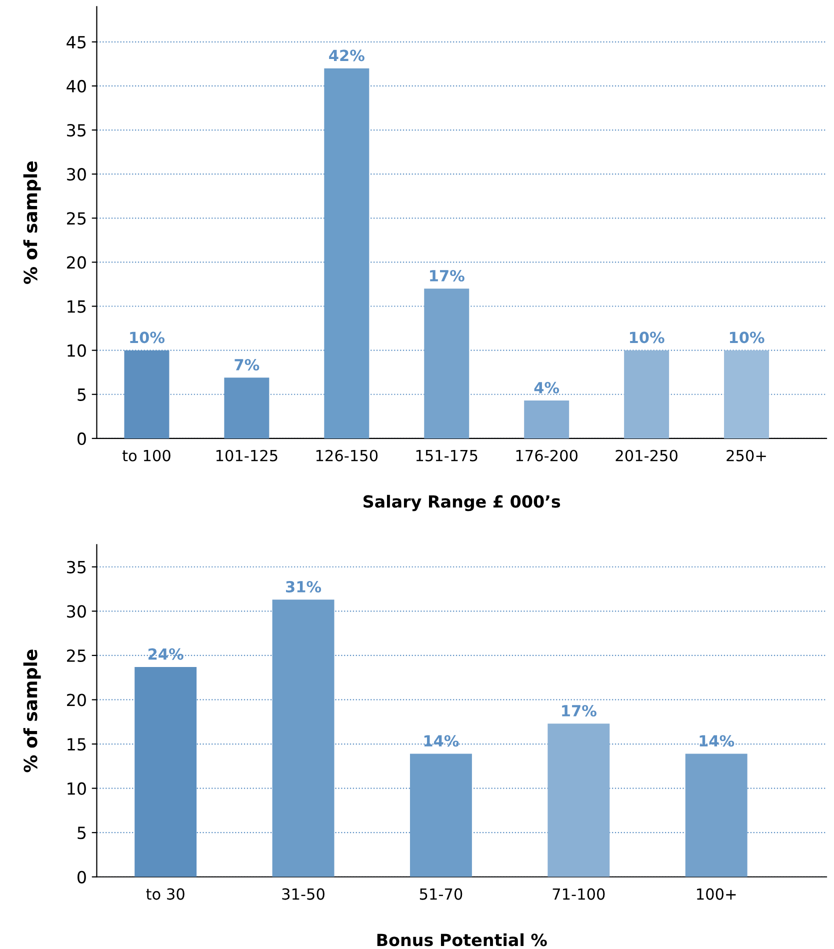 This screenshot has width=834, height=949. Describe the element at coordinates (76, 42) in the screenshot. I see `y-tick-label: 45` at that location.